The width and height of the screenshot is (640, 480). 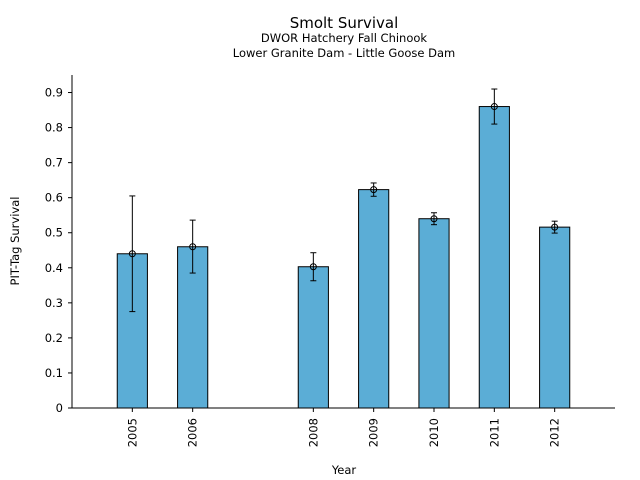 I want to click on y-tick-label: 0.5, so click(x=54, y=233).